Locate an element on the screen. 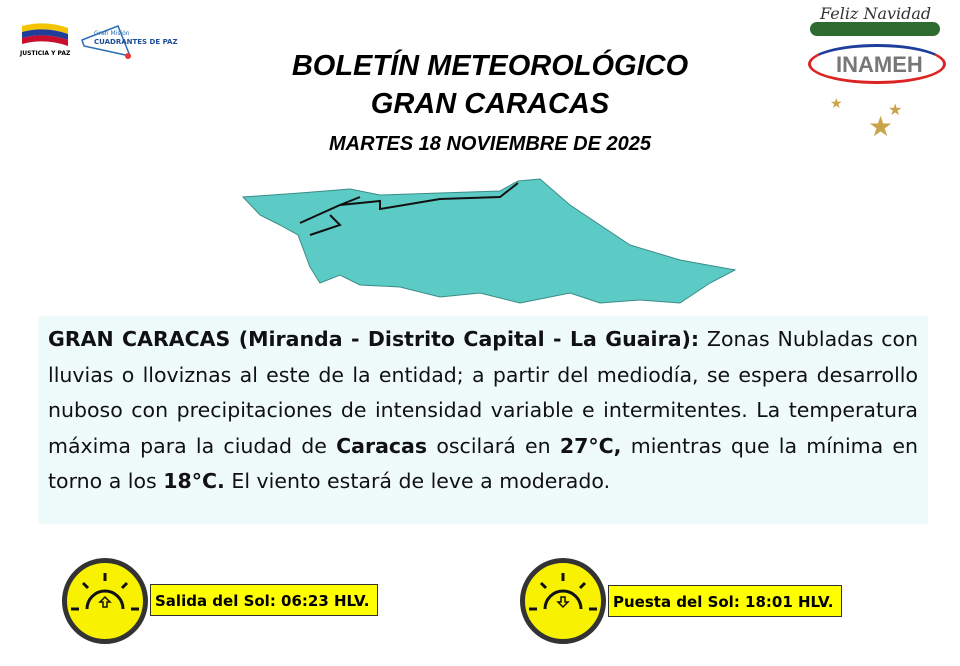  logo-text: Gran Misión is located at coordinates (112, 33).